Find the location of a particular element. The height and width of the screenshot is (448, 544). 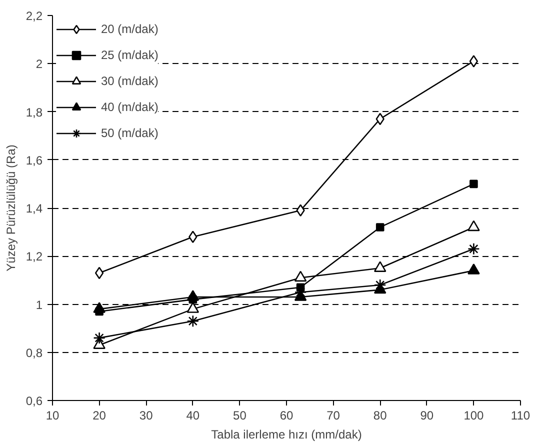

x-axis-title: Tabla ilerleme hızı (mm/dak) is located at coordinates (286, 435).